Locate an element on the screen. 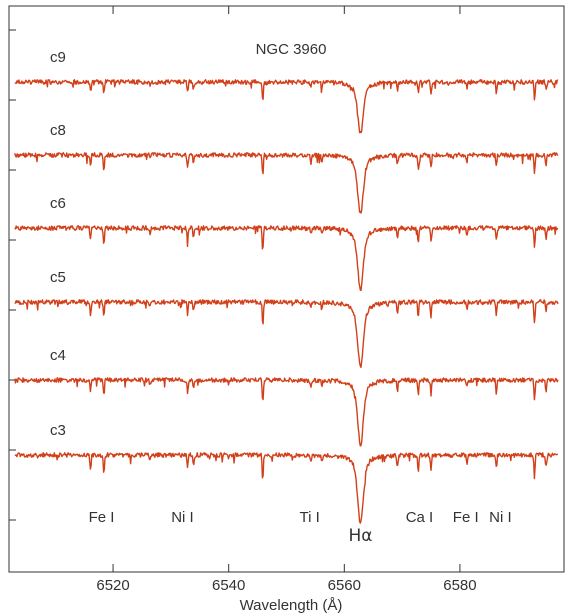  line-annotations: Fe I Ni I Ti I Hα Ca I Fe I Ni I is located at coordinates (300, 527).